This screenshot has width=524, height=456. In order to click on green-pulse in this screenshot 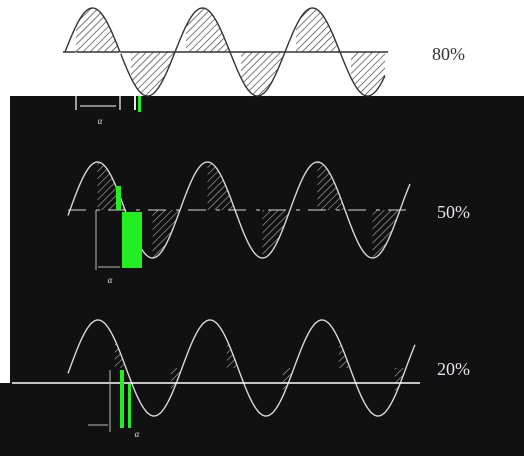, I will do `click(122, 399)`.